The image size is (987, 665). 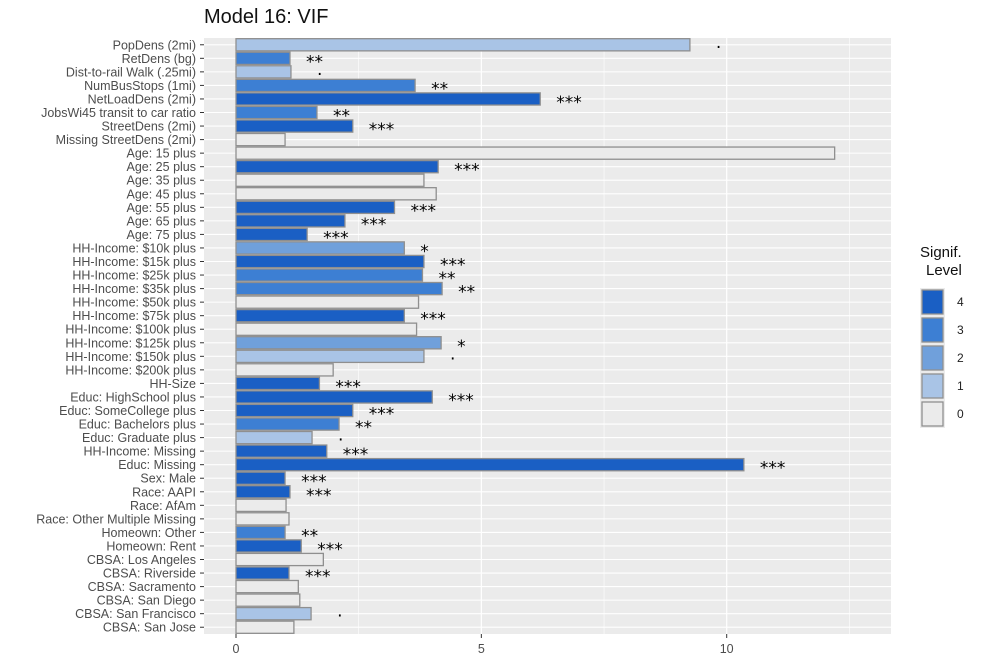 I want to click on bar-age-15-plus, so click(x=535, y=153).